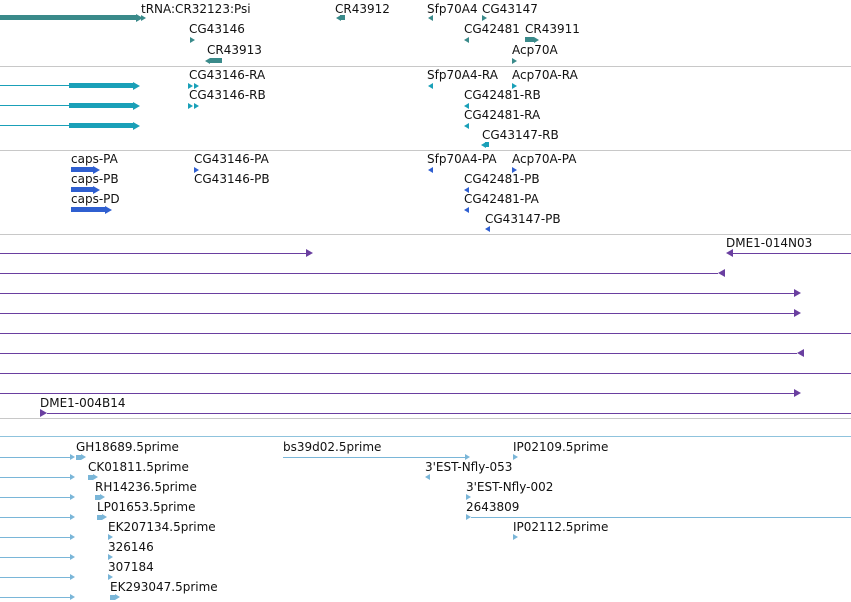 This screenshot has width=851, height=602. Describe the element at coordinates (131, 547) in the screenshot. I see `est-label: 326146` at that location.